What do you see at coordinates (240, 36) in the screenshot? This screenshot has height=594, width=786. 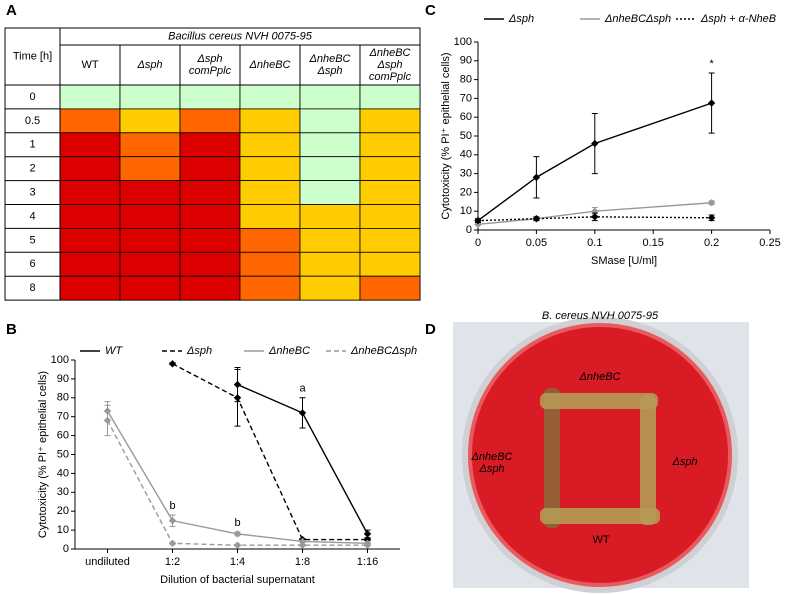 I see `table-group-header: Bacillus cereus NVH 0075-95` at bounding box center [240, 36].